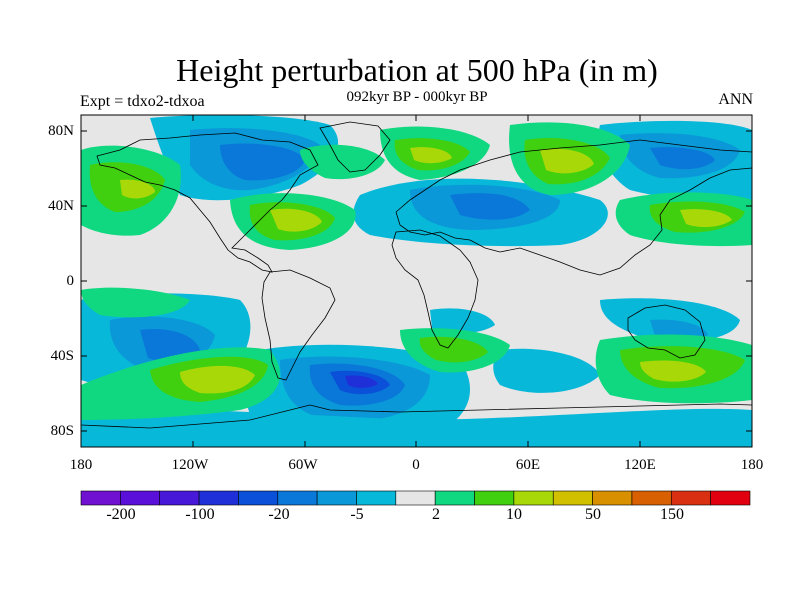 Image resolution: width=800 pixels, height=600 pixels. Describe the element at coordinates (666, 331) in the screenshot. I see `coastline-australia` at that location.